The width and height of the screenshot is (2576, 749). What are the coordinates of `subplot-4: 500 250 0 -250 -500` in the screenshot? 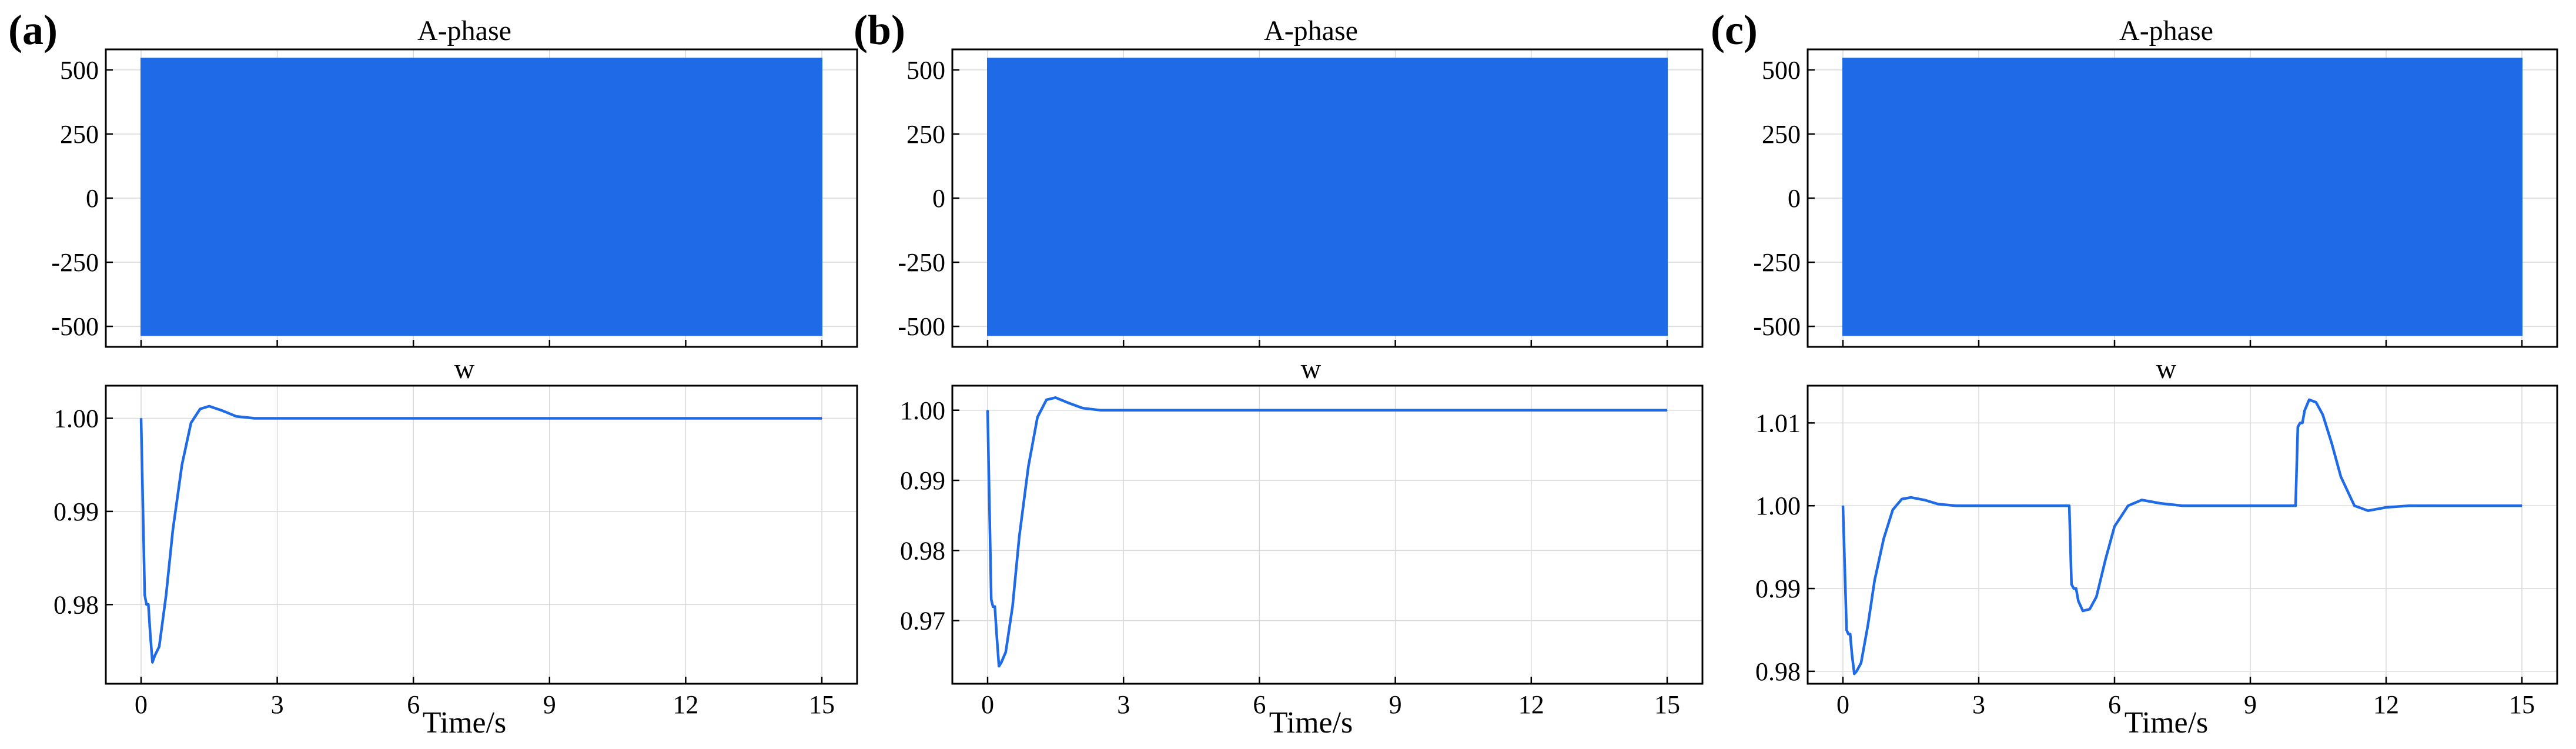 It's located at (2155, 198).